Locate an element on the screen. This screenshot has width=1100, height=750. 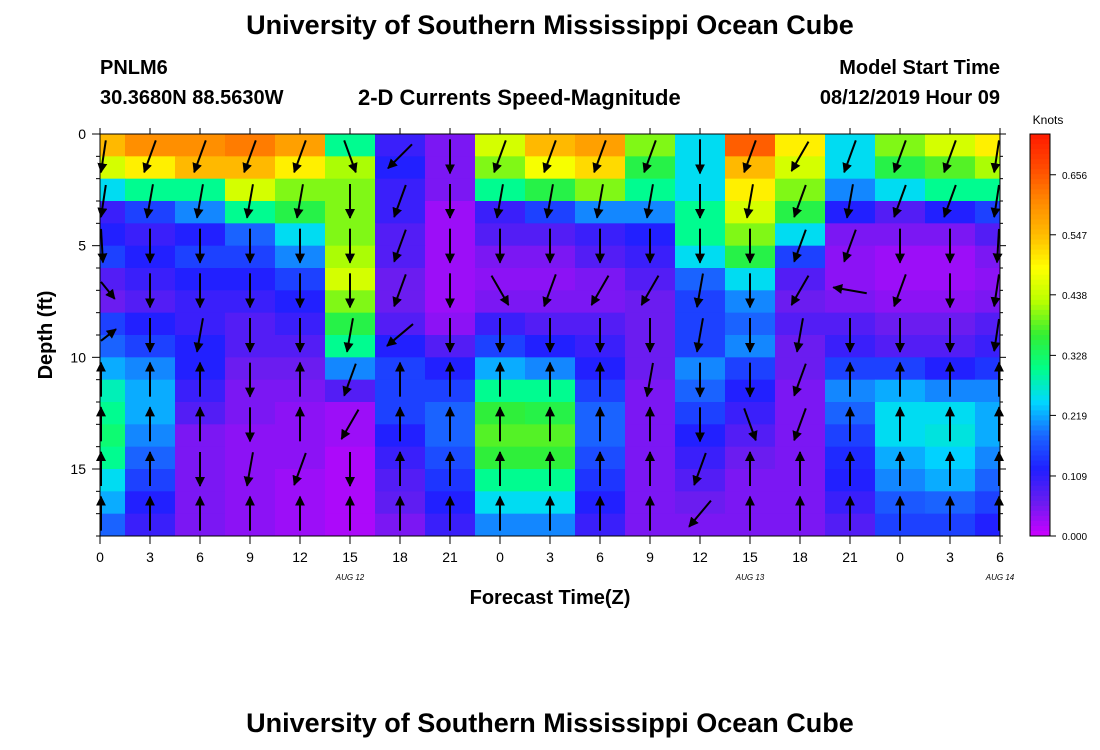
date-labels: AUG 12 AUG 13 AUG 14 is located at coordinates (675, 577).